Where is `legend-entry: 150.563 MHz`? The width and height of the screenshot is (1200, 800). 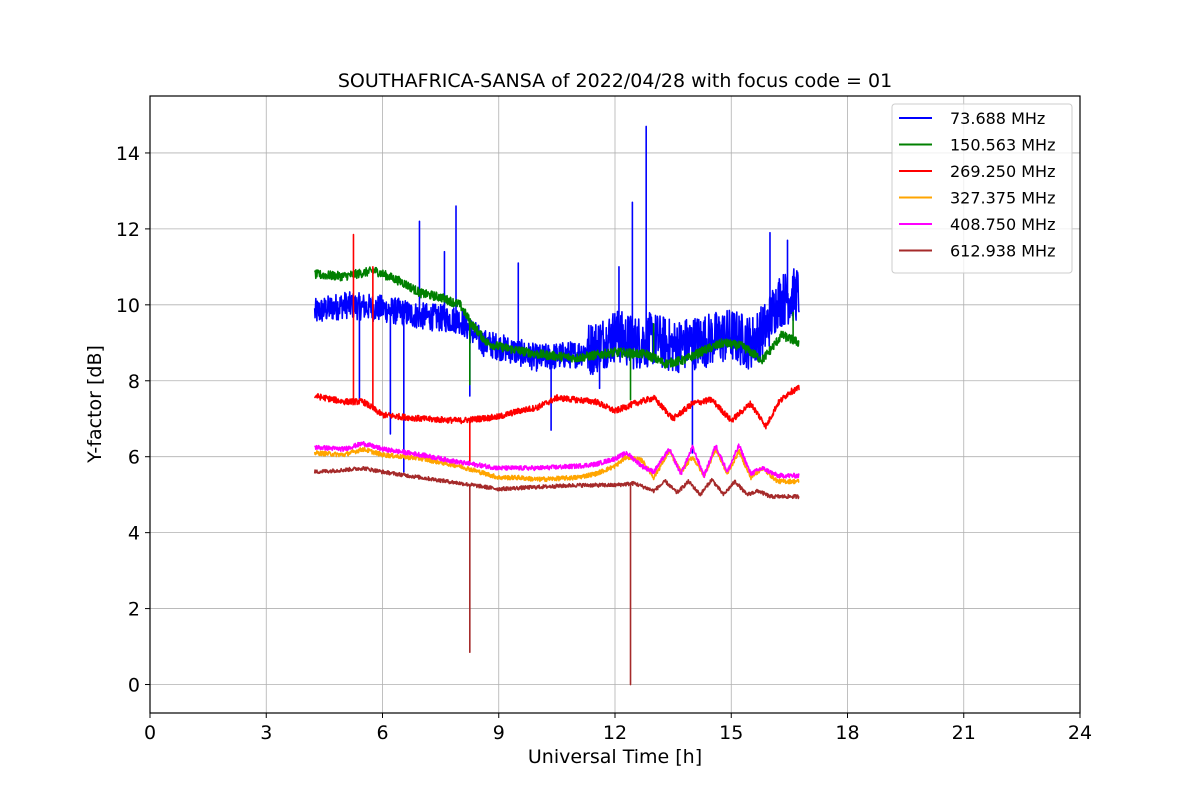 legend-entry: 150.563 MHz is located at coordinates (1002, 145).